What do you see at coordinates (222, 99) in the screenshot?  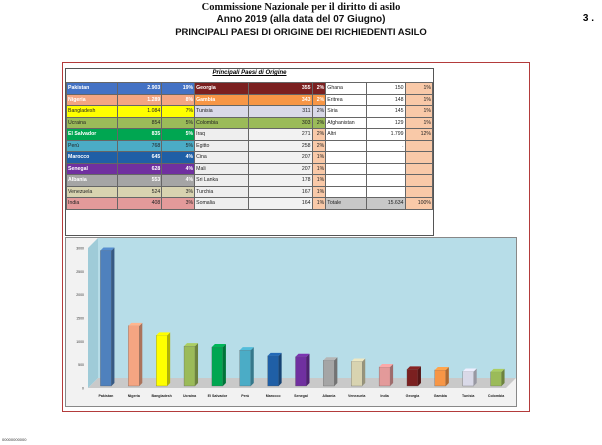 I see `cell-col2-name: Gambia` at bounding box center [222, 99].